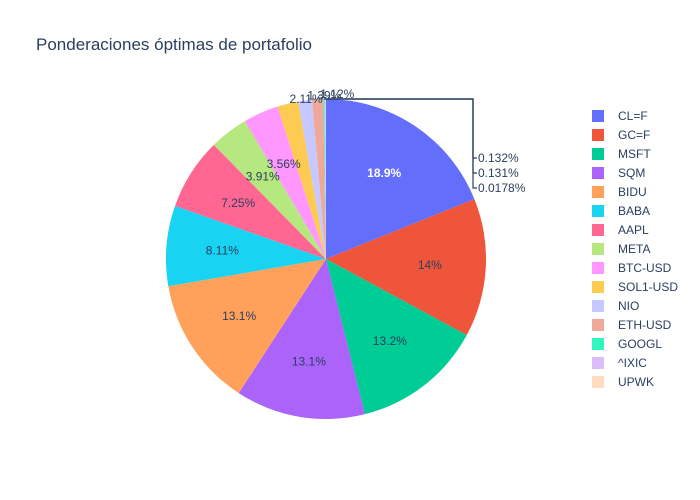 This screenshot has height=500, width=700. Describe the element at coordinates (502, 188) in the screenshot. I see `slice-label-upwk: 0.0178%` at that location.